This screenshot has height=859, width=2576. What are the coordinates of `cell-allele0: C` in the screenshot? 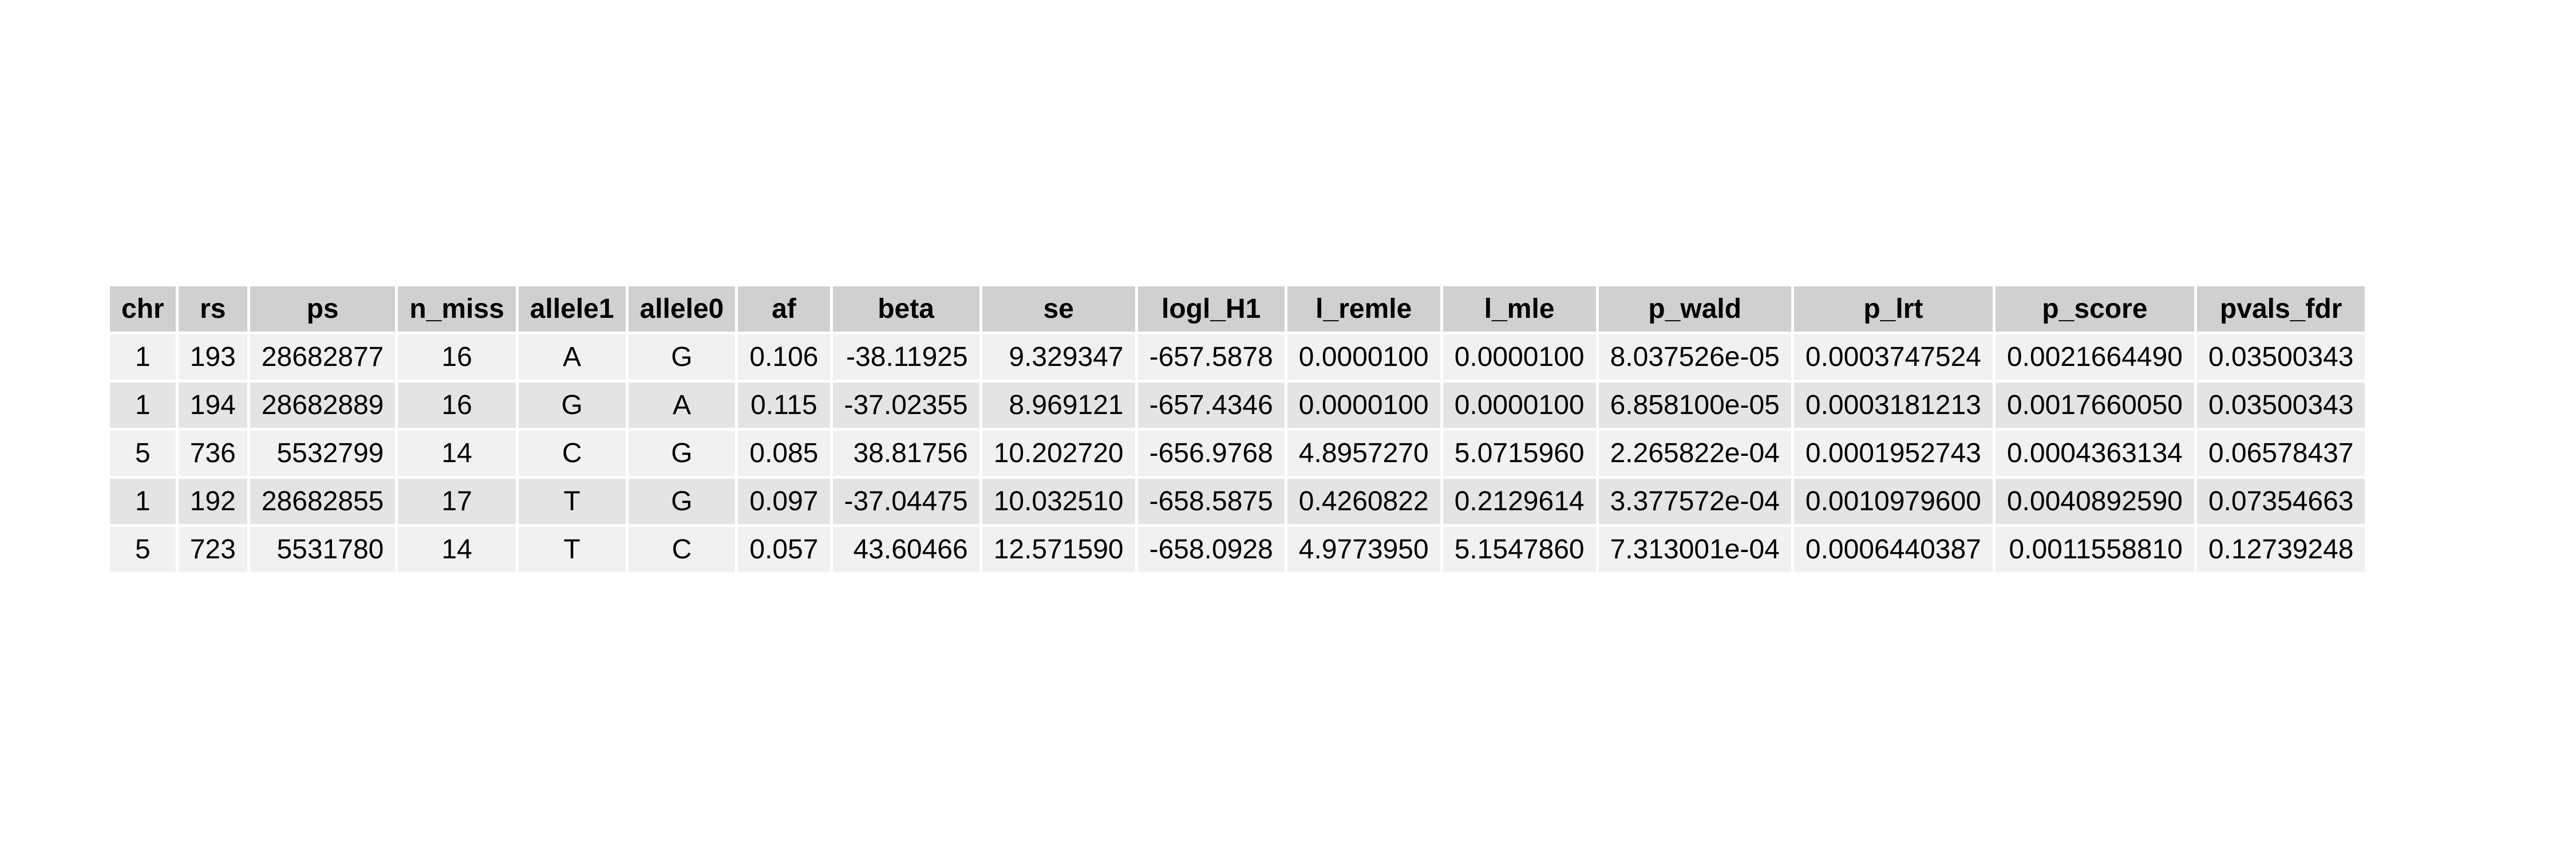 It's located at (682, 549).